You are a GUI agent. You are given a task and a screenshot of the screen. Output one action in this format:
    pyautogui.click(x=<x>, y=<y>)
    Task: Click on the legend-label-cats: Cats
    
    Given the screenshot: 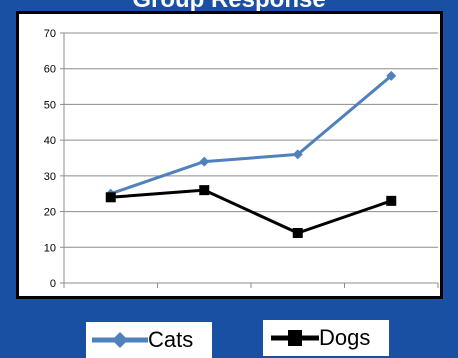 What is the action you would take?
    pyautogui.click(x=171, y=339)
    